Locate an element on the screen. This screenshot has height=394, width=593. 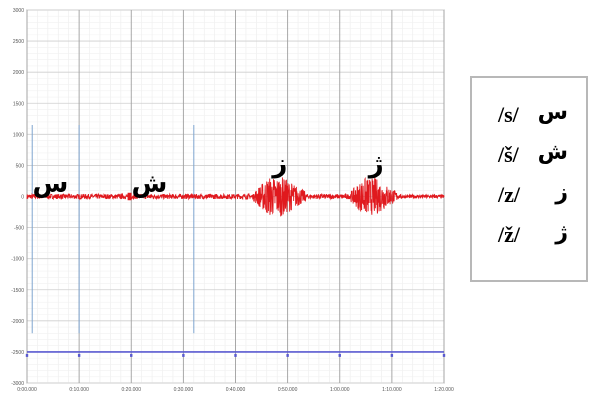
legend-arabic-z: ز is located at coordinates (561, 192).